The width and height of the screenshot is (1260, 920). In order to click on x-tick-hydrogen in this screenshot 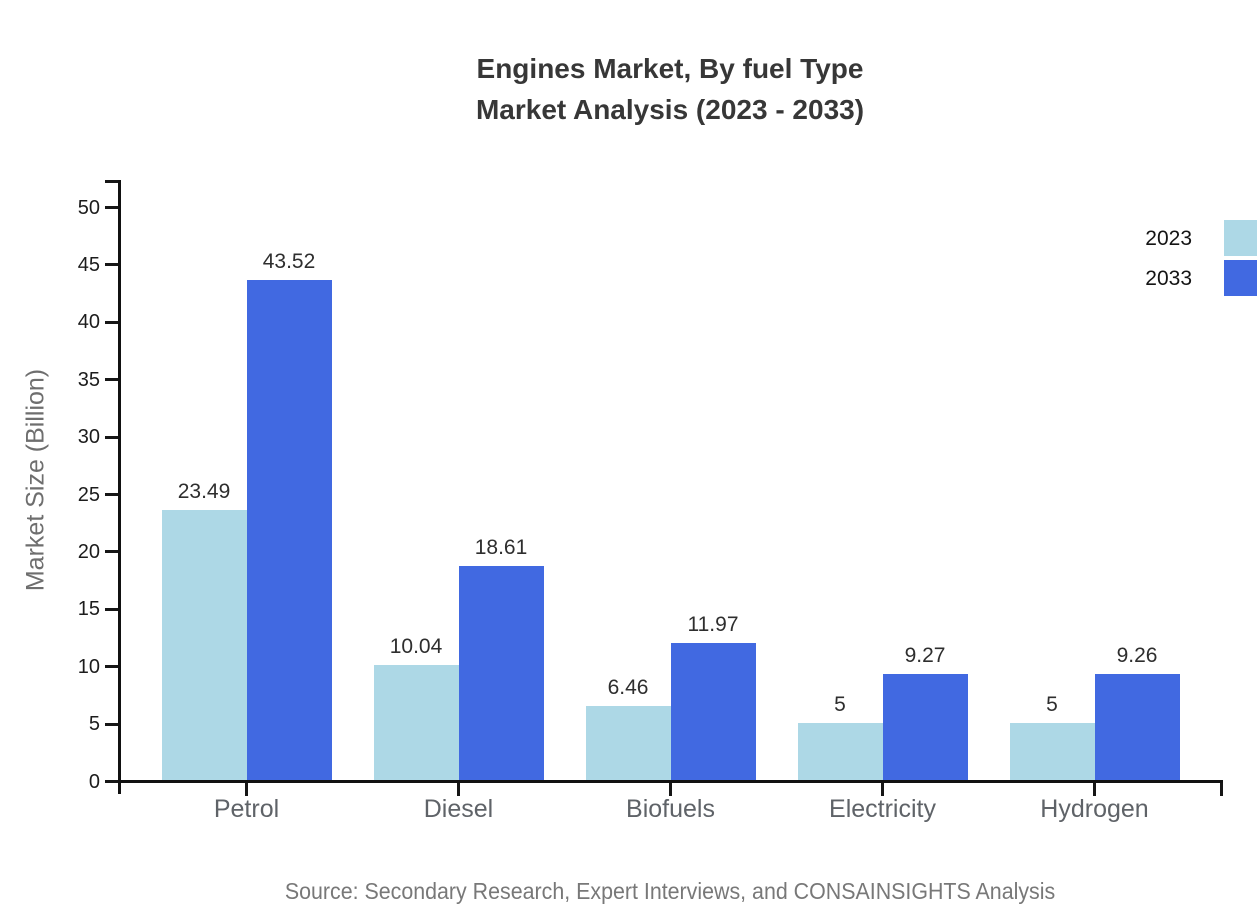, I will do `click(1094, 789)`.